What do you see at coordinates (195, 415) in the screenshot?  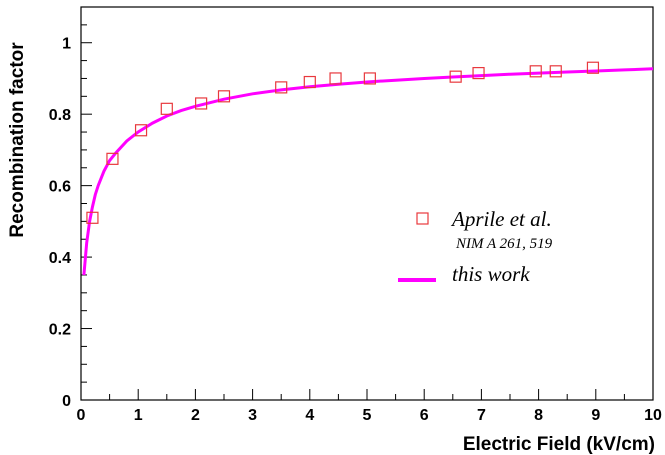 I see `x-tick-label: 2` at bounding box center [195, 415].